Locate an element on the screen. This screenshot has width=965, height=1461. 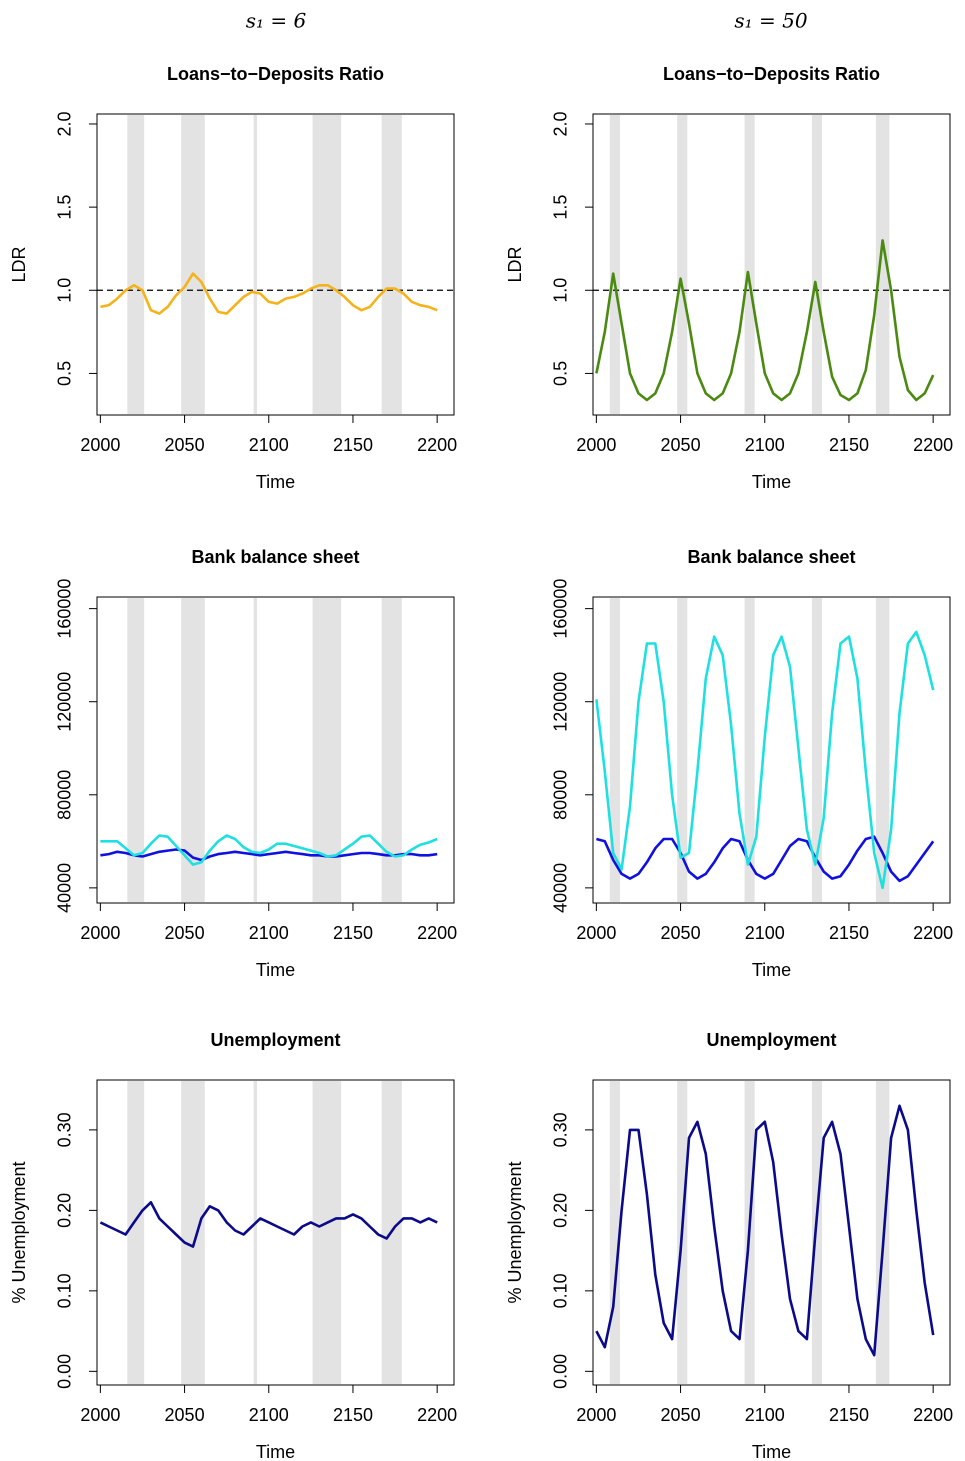
y-axis-label: % Unemployment is located at coordinates (19, 1232).